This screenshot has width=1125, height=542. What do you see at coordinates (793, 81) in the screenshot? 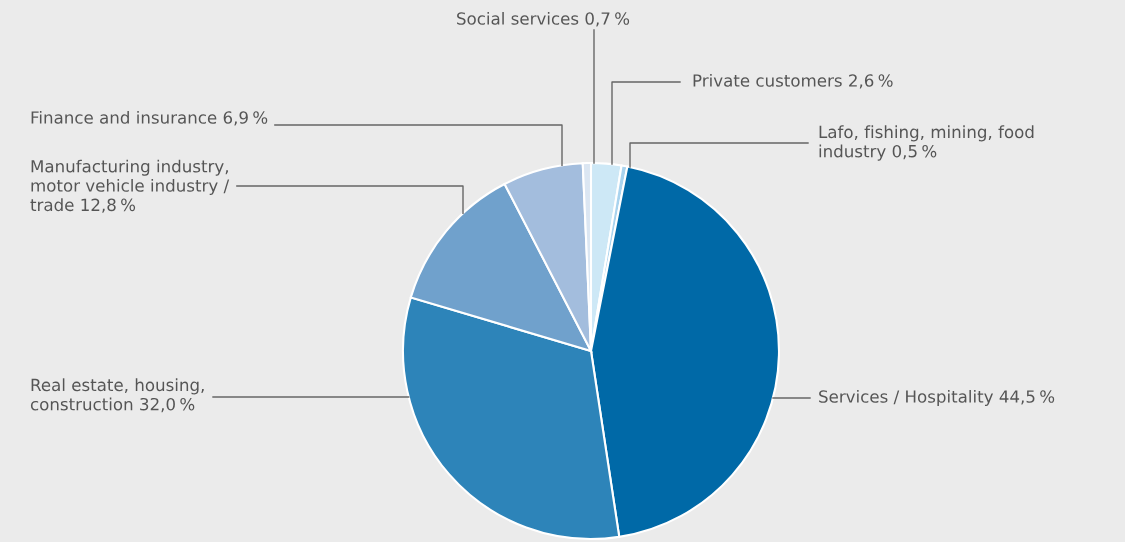
I see `slice-label: Private customers 2,6 %` at bounding box center [793, 81].